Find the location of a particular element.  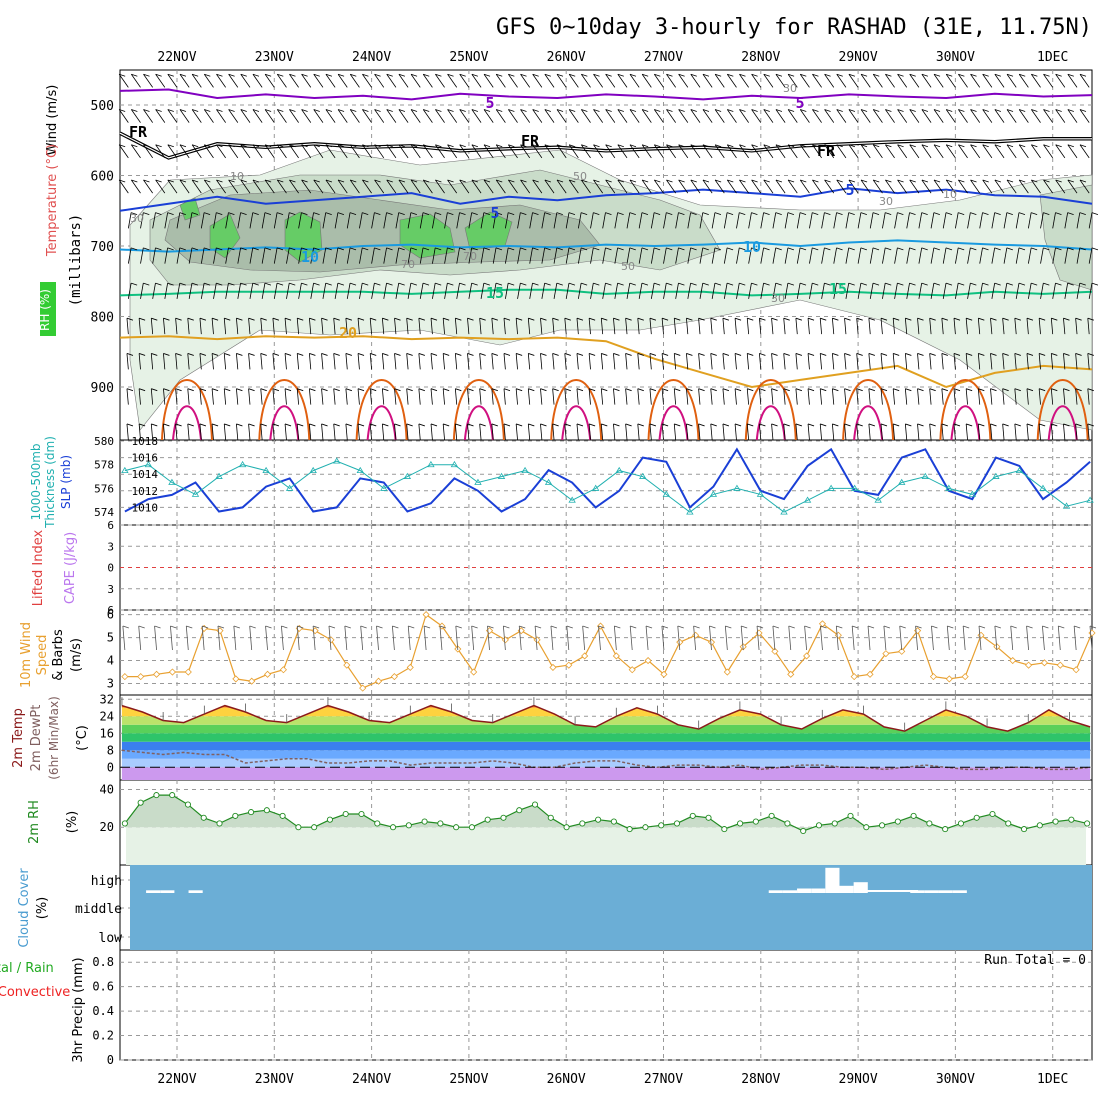

wind10-barb-flag is located at coordinates (665, 627).